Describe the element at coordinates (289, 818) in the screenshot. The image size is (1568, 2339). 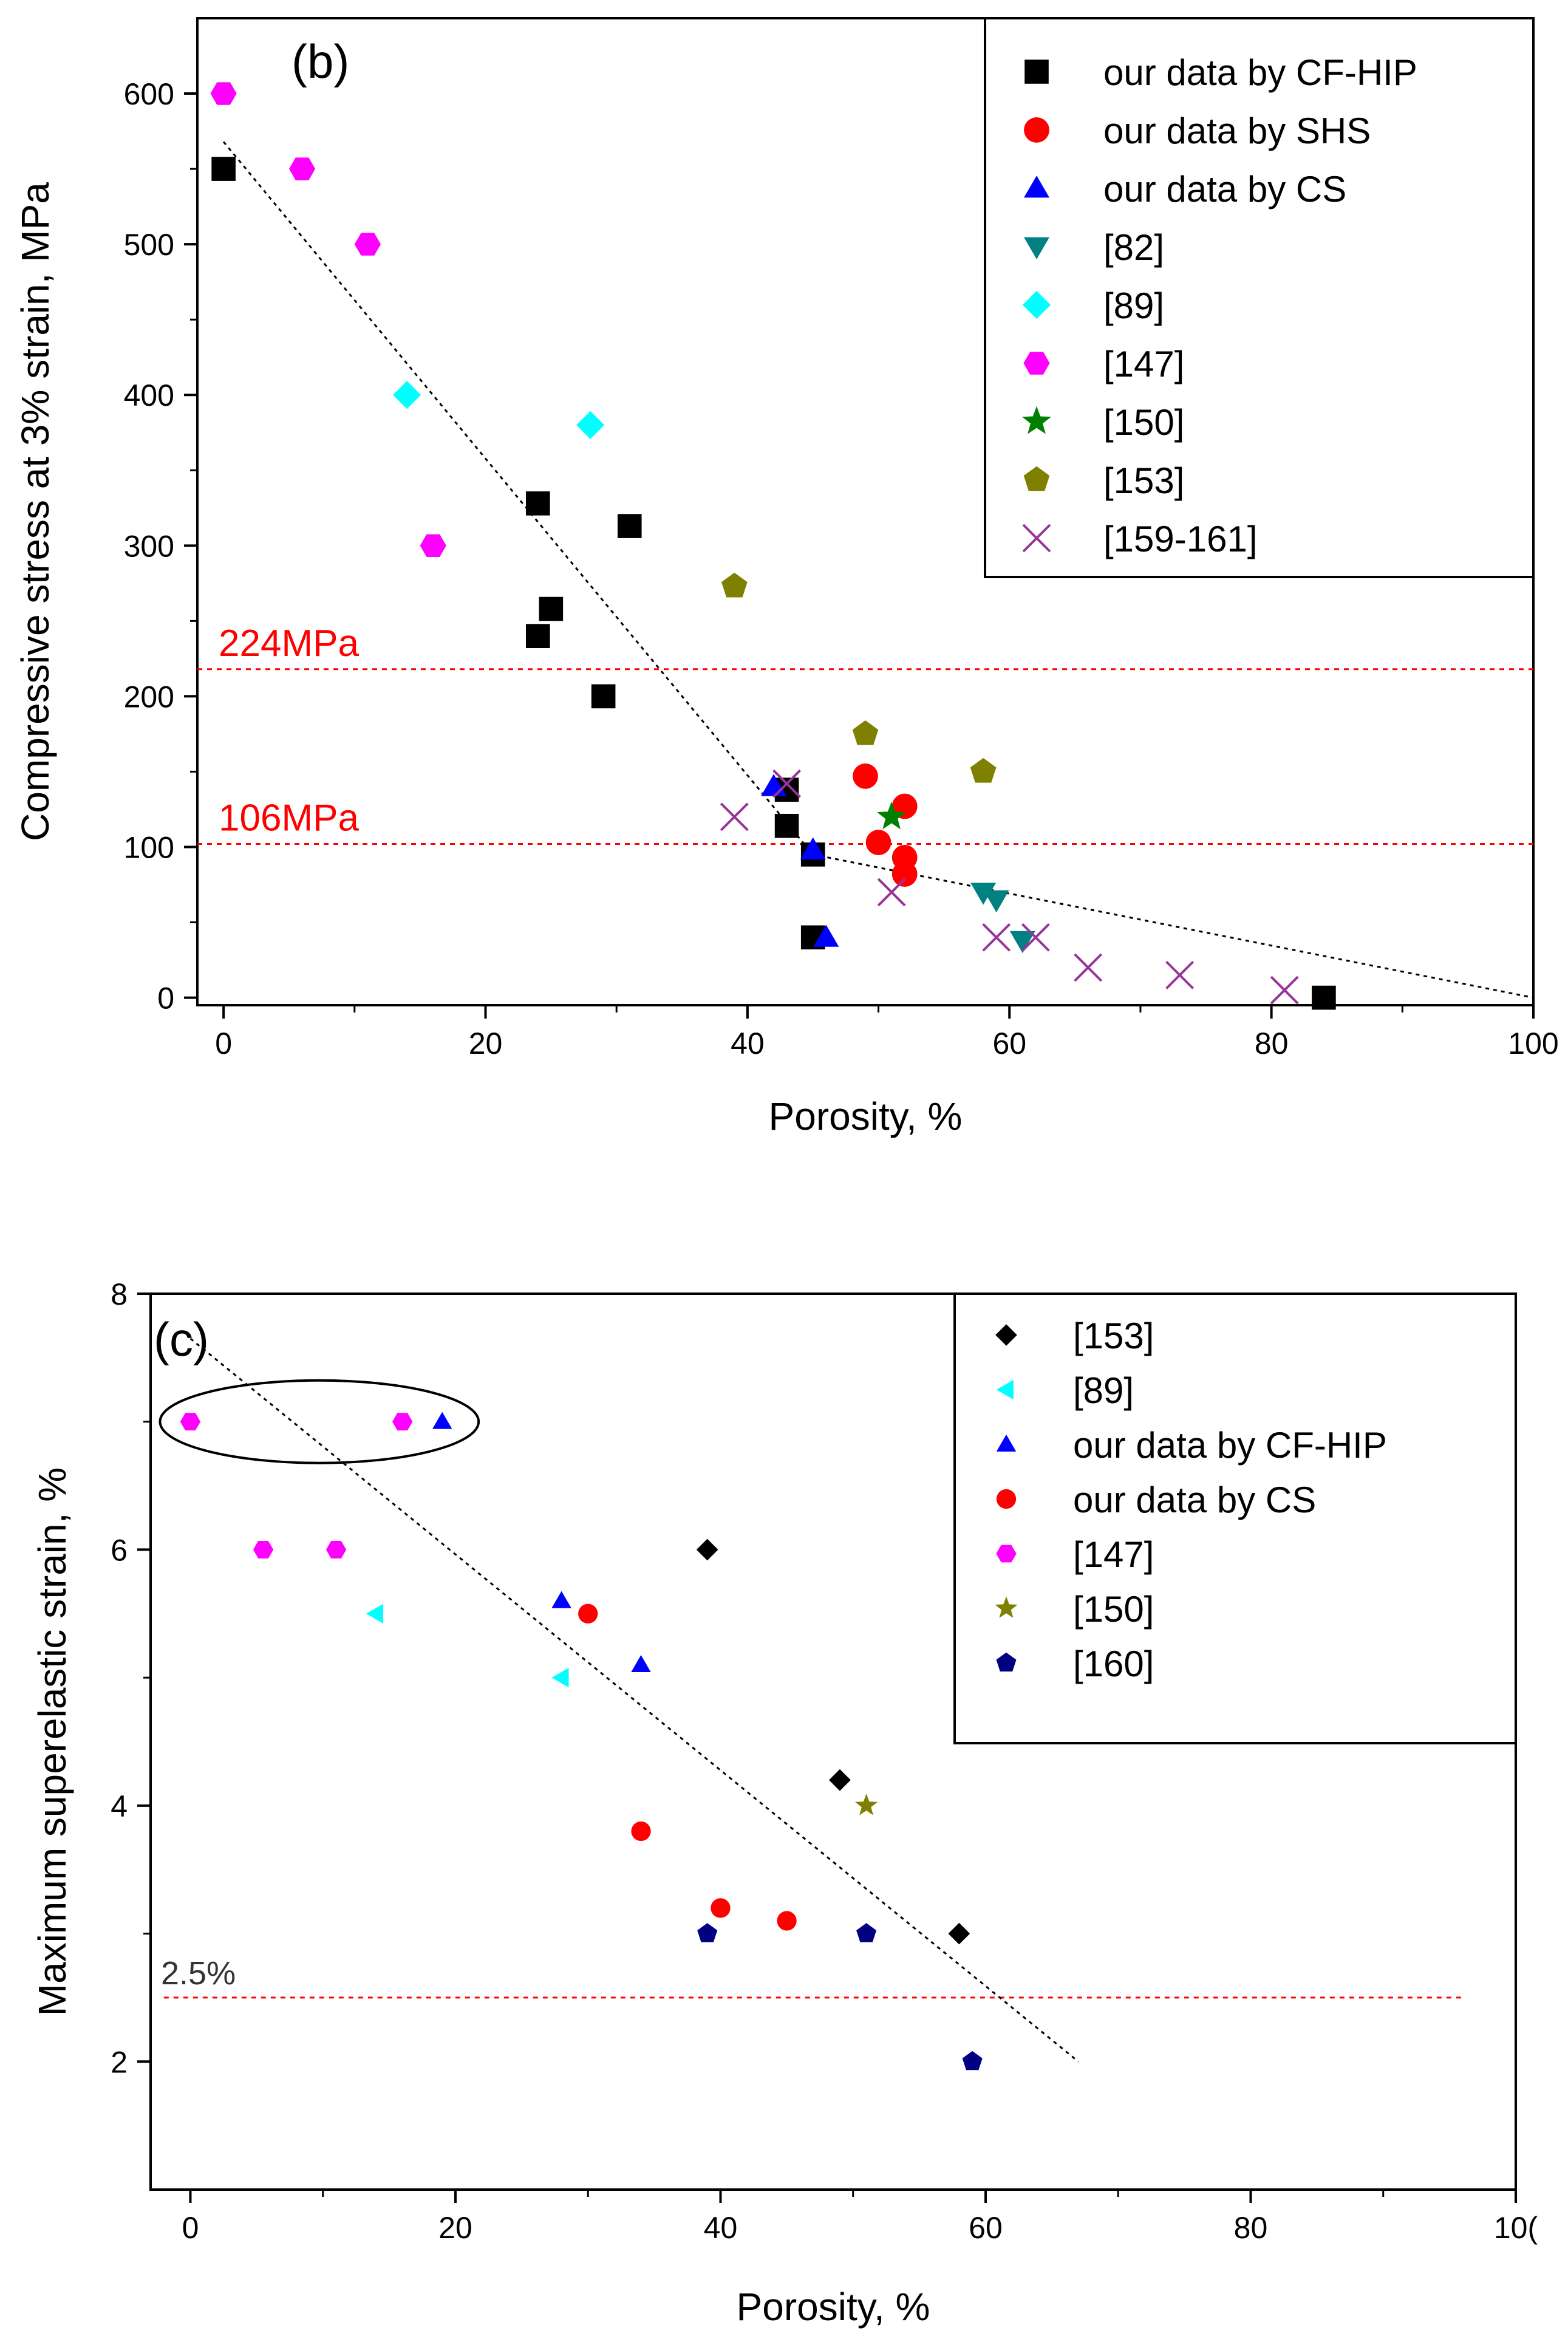
I see `reference-line-label: 106MPa` at that location.